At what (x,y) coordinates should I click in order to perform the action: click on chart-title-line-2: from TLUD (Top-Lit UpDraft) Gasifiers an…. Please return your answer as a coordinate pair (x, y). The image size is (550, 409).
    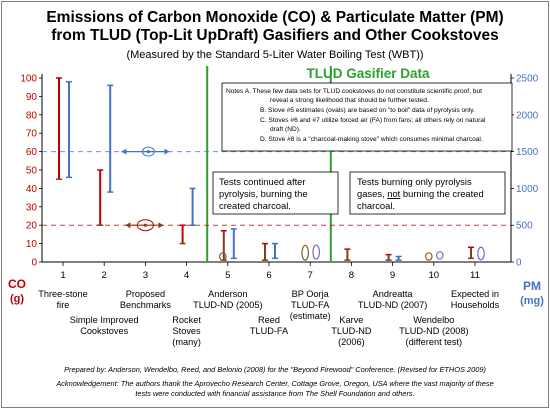
    Looking at the image, I should click on (275, 35).